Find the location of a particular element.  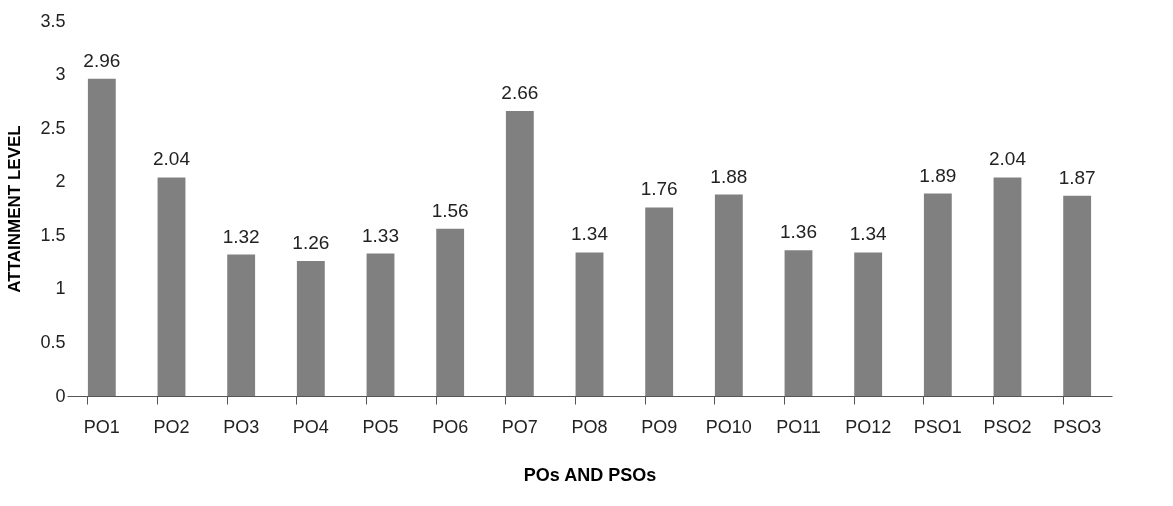

y-tick-label: 0 is located at coordinates (60, 395).